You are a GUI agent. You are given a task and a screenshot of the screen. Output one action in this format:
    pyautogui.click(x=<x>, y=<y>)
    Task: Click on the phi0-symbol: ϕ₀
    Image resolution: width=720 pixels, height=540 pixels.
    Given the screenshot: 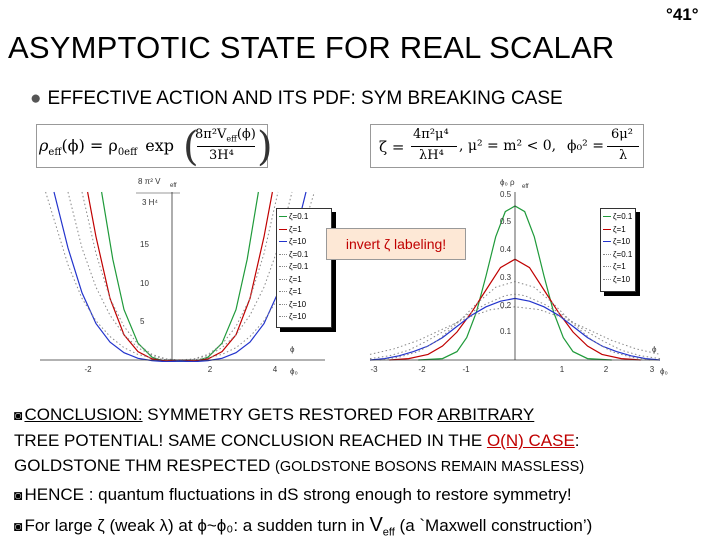 What is the action you would take?
    pyautogui.click(x=225, y=525)
    